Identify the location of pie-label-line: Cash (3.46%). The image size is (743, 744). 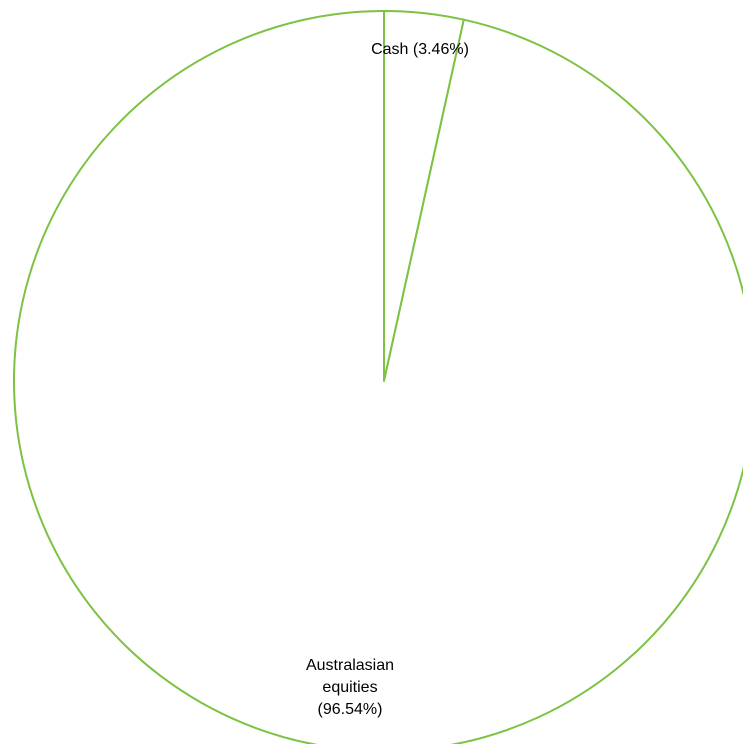
(420, 49).